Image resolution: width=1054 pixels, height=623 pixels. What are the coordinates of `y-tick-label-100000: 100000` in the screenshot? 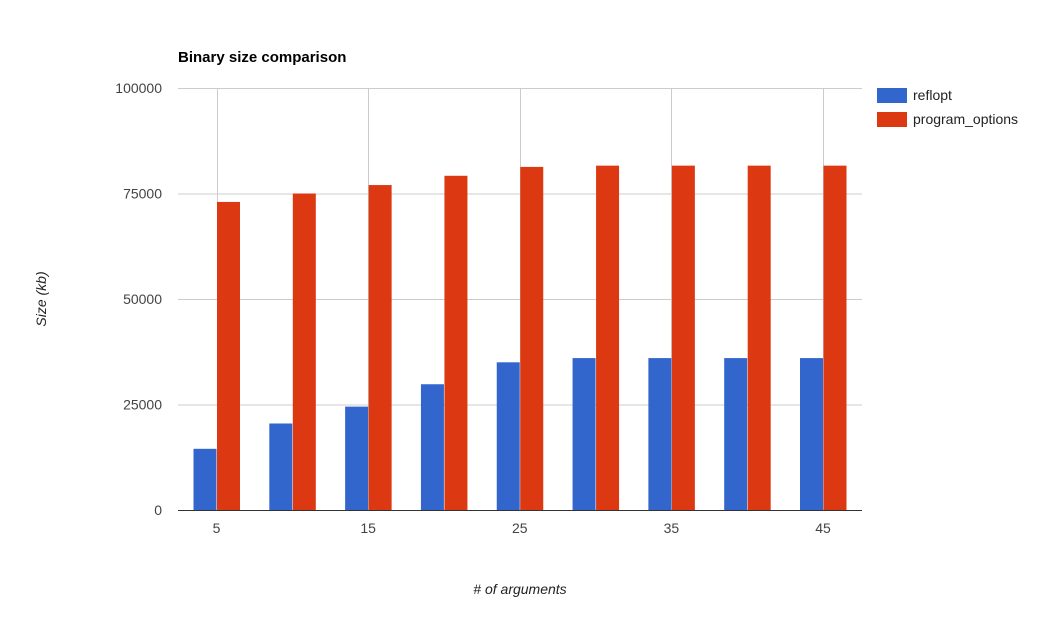 It's located at (138, 88).